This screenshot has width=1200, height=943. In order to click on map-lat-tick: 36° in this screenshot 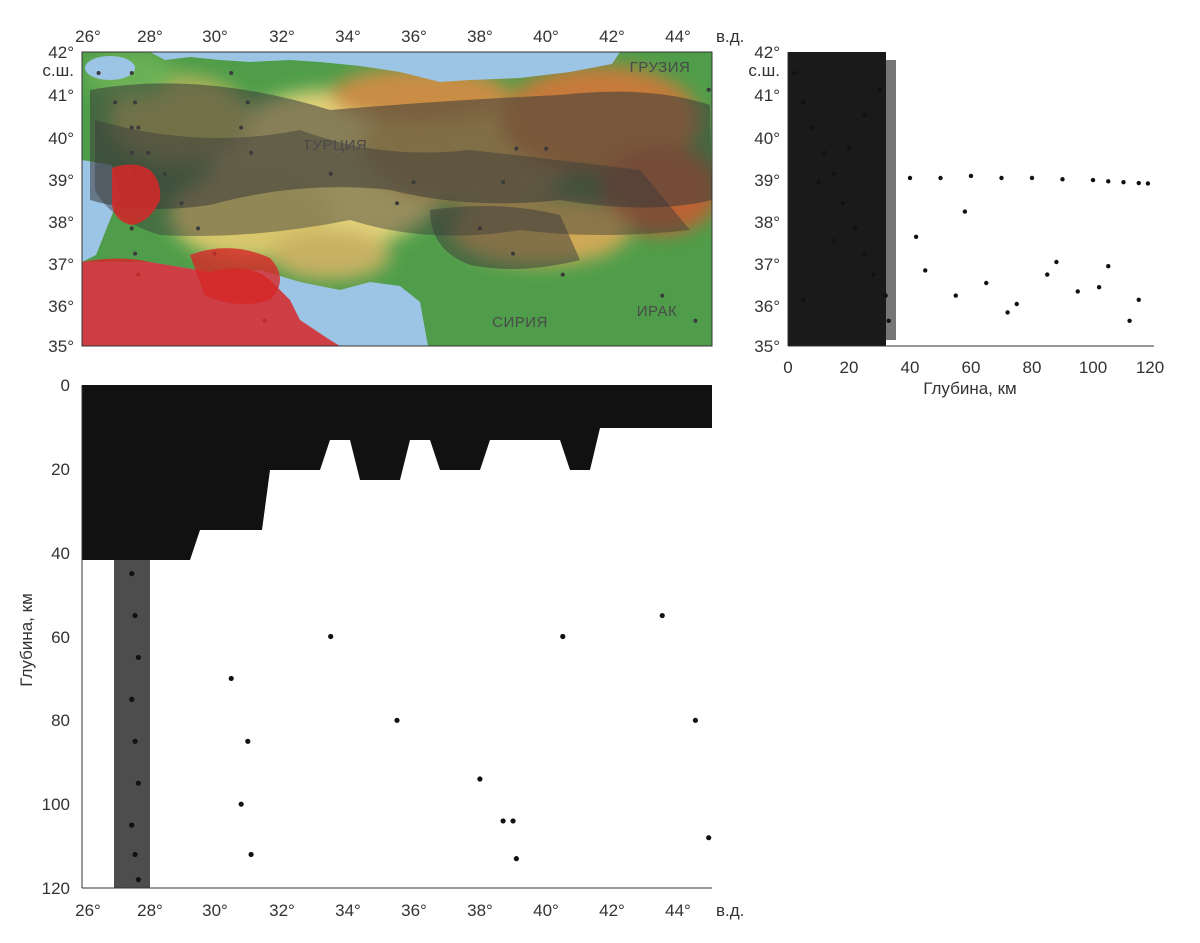, I will do `click(61, 306)`.